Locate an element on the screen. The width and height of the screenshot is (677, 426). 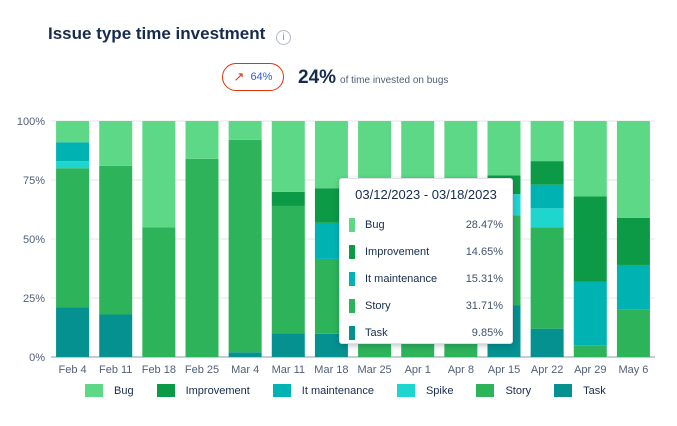
bug-share-text: of time invested on bugs is located at coordinates (394, 80).